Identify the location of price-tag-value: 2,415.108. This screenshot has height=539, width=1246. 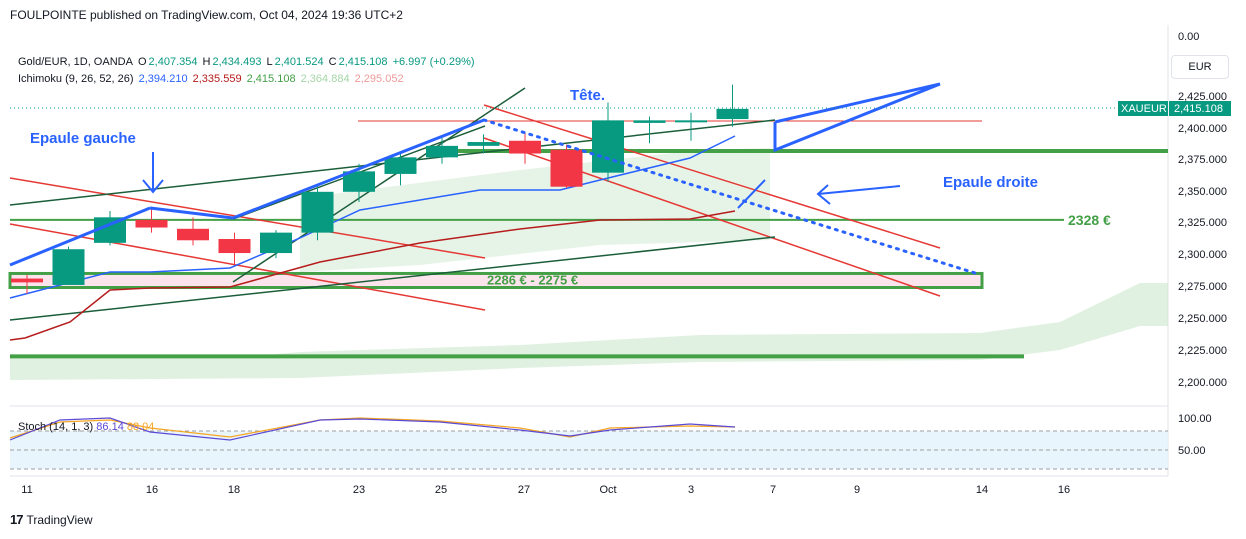
(1198, 109).